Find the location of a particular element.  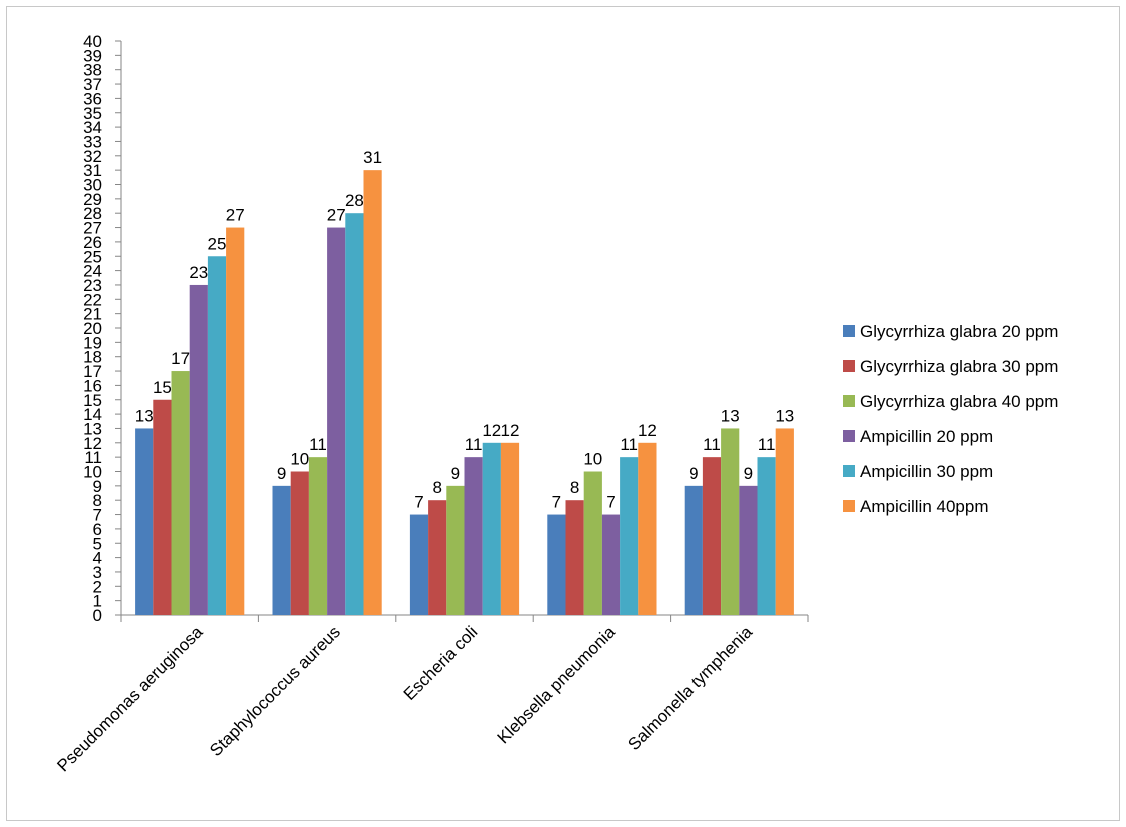

y-tick-label: 36 is located at coordinates (92, 98).